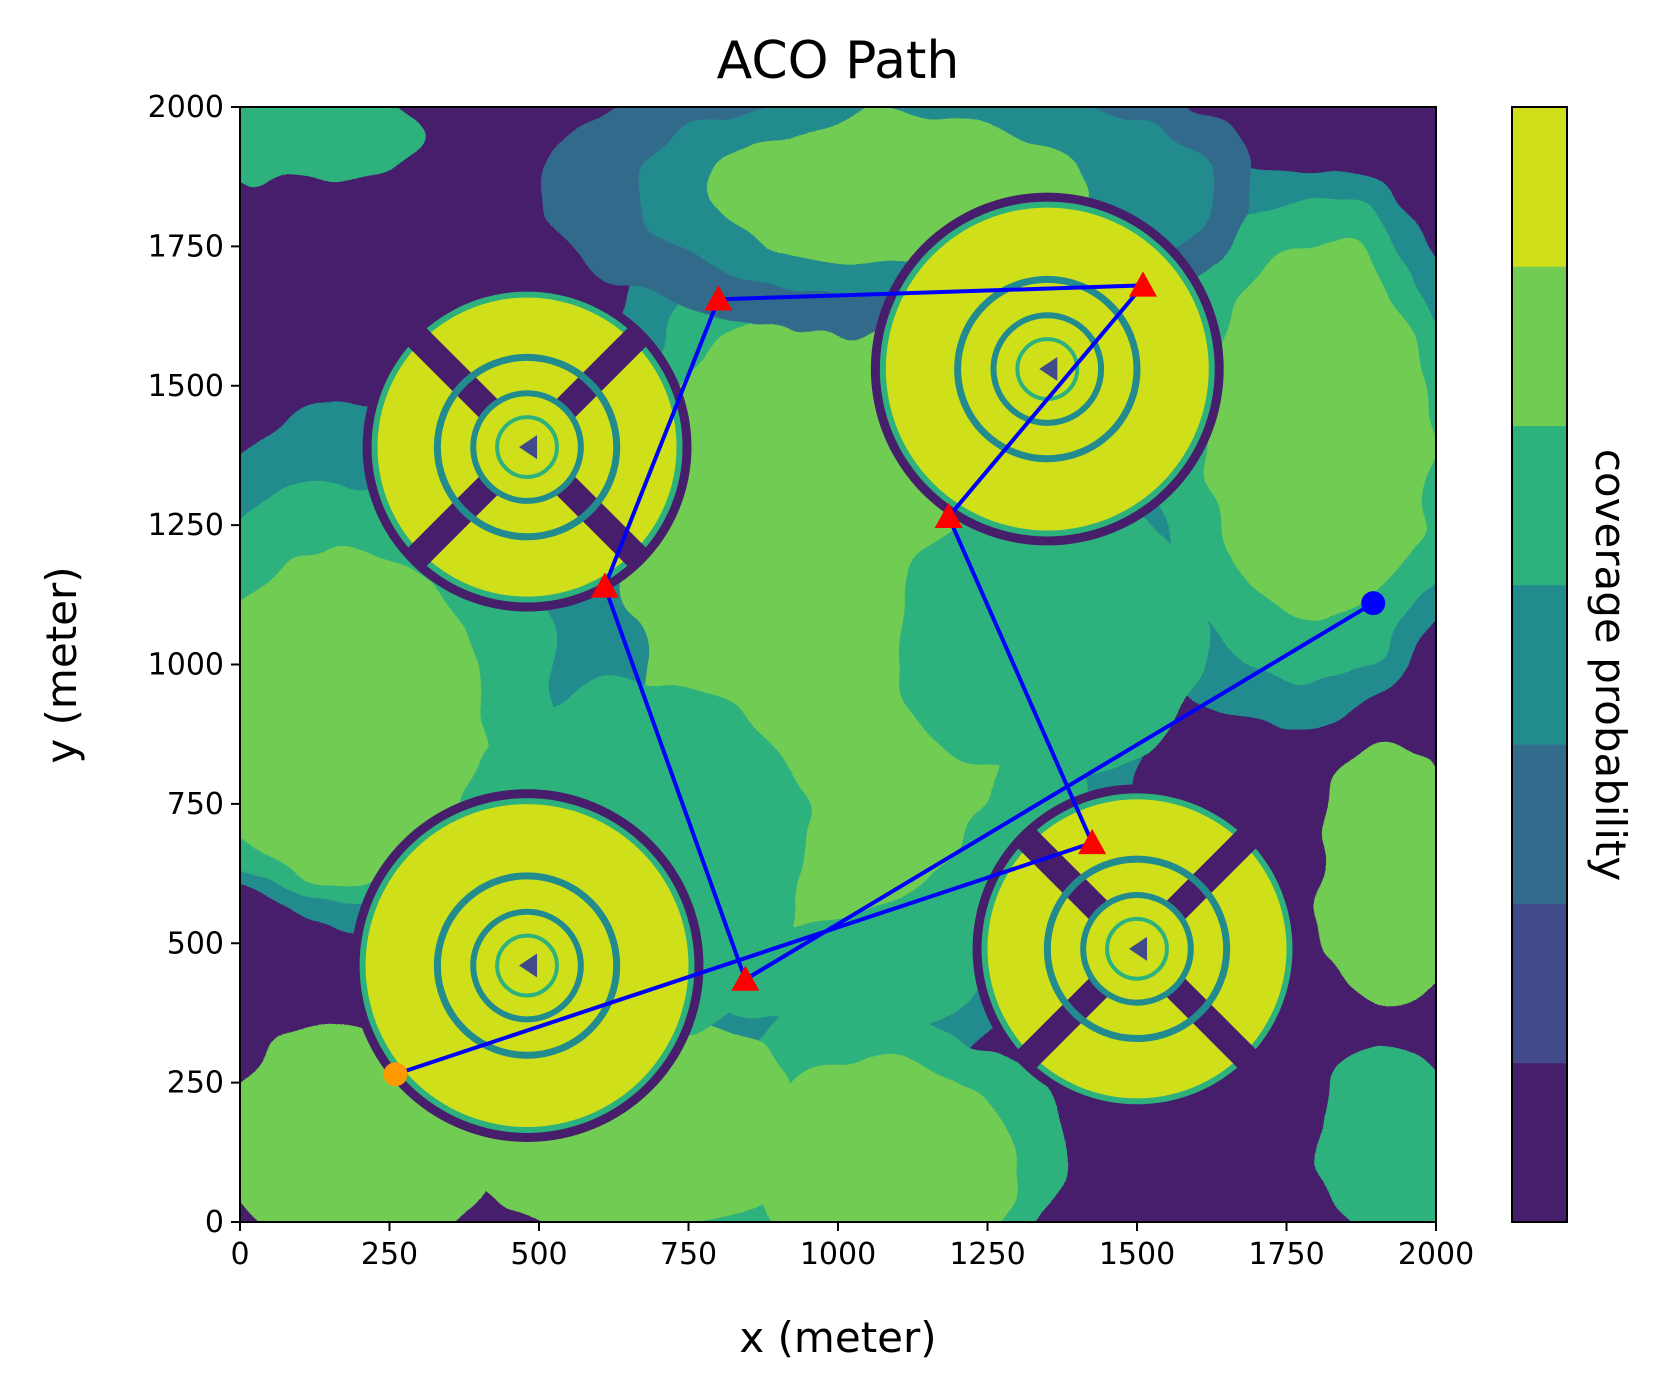  I want to click on x-tick-label: 1750, so click(1286, 1254).